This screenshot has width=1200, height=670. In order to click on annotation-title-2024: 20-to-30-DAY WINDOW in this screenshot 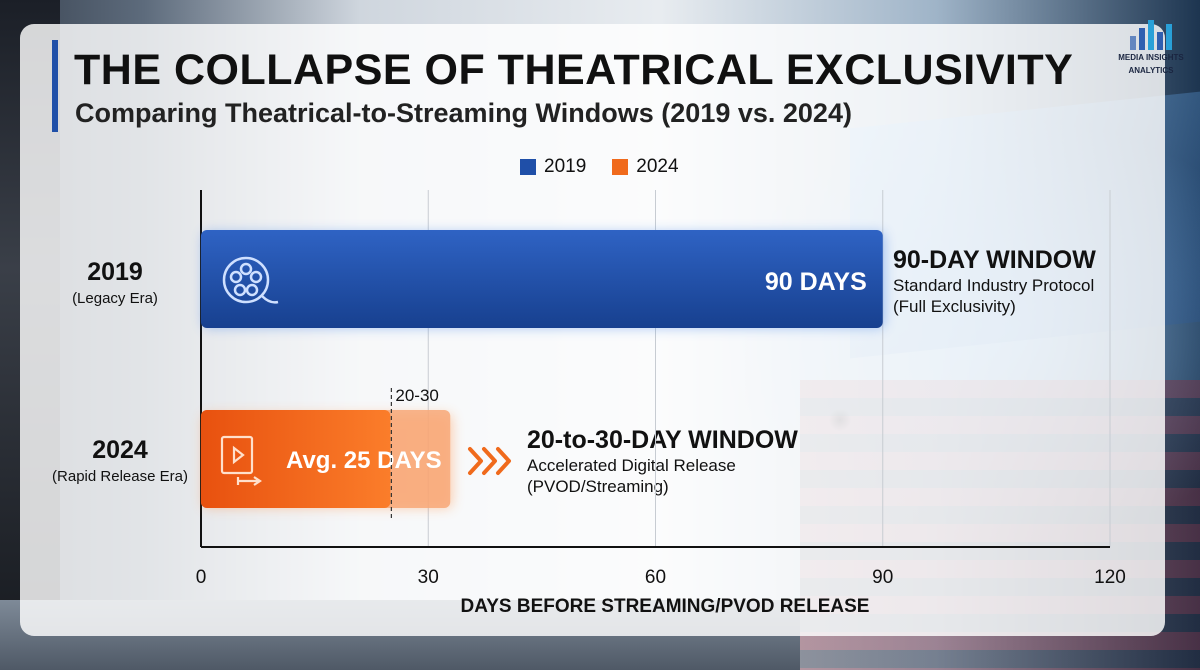, I will do `click(662, 440)`.